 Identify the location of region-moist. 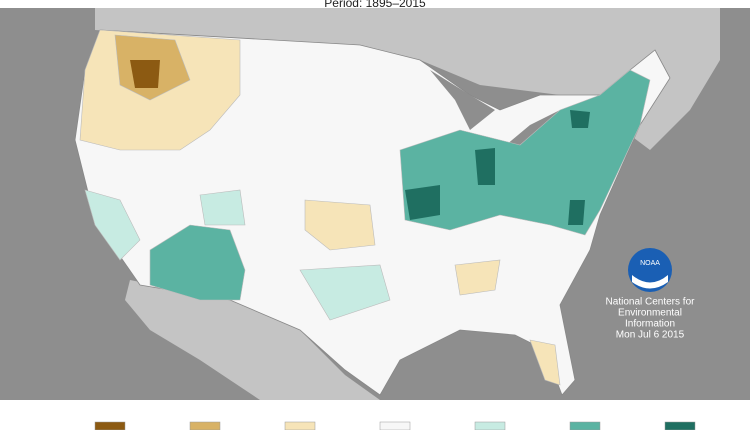
(237, 255).